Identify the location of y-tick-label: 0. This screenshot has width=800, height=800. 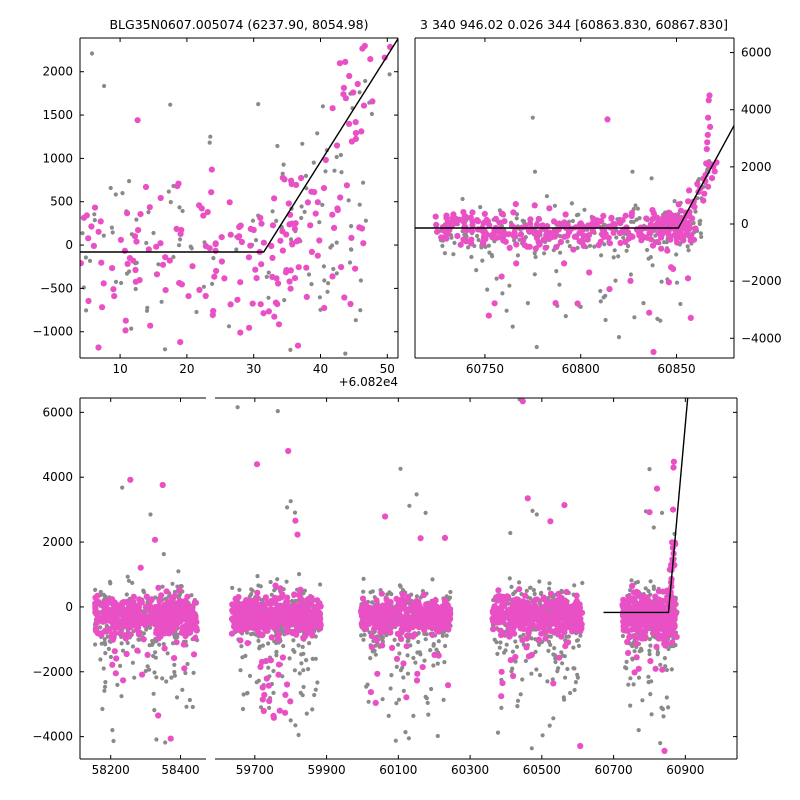
(69, 607).